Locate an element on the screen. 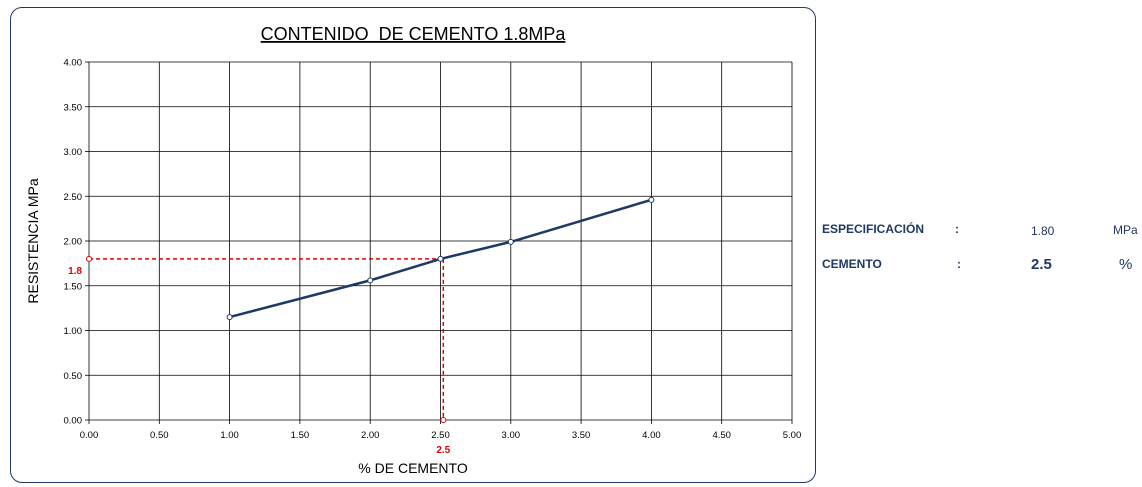  y-axis-label: RESISTENCIA MPa is located at coordinates (33, 240).